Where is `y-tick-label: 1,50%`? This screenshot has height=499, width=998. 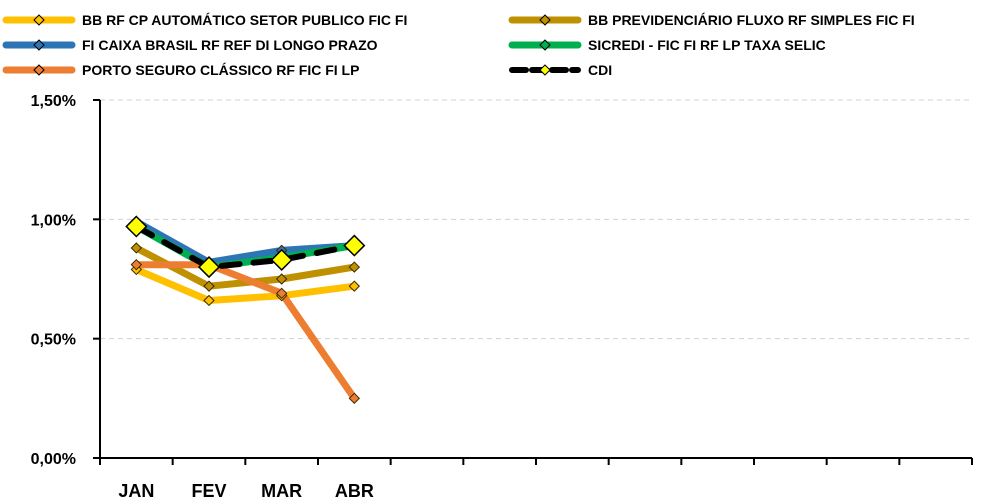
y-tick-label: 1,50% is located at coordinates (53, 101).